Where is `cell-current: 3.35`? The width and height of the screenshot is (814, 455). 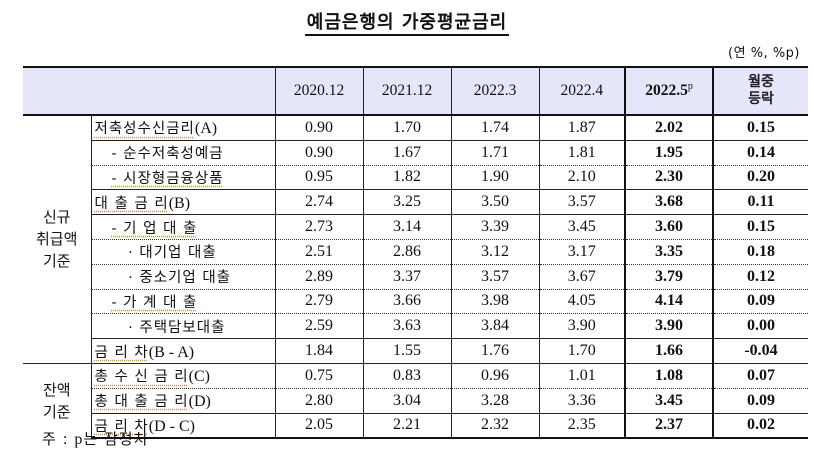
cell-current: 3.35 is located at coordinates (669, 251).